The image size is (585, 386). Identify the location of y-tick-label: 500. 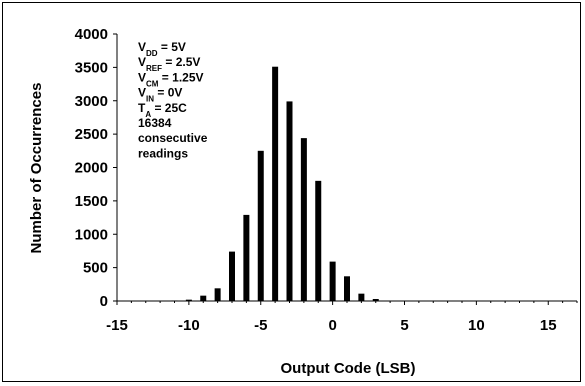
(95, 268).